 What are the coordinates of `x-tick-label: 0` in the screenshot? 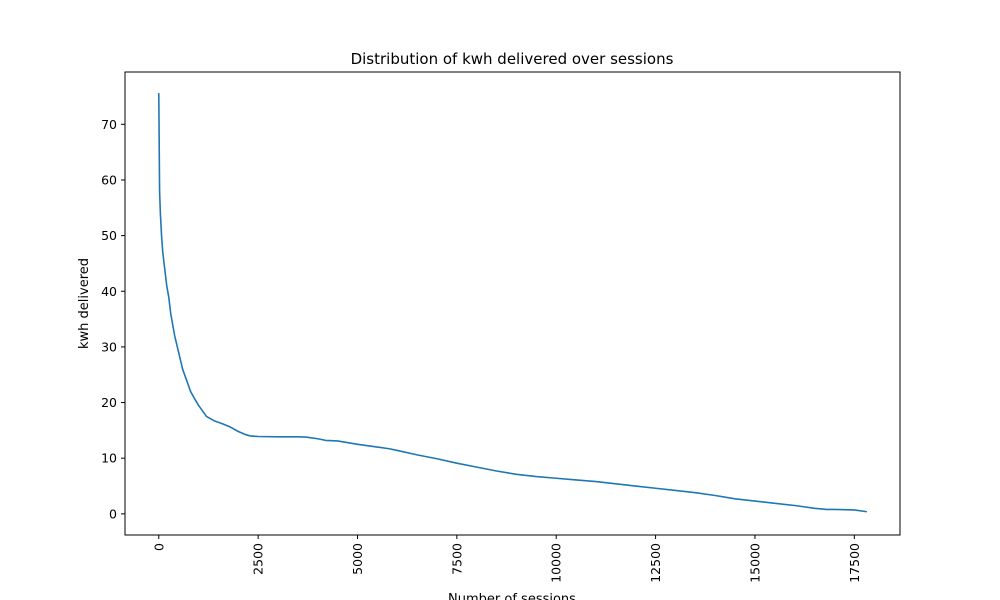 It's located at (158, 547).